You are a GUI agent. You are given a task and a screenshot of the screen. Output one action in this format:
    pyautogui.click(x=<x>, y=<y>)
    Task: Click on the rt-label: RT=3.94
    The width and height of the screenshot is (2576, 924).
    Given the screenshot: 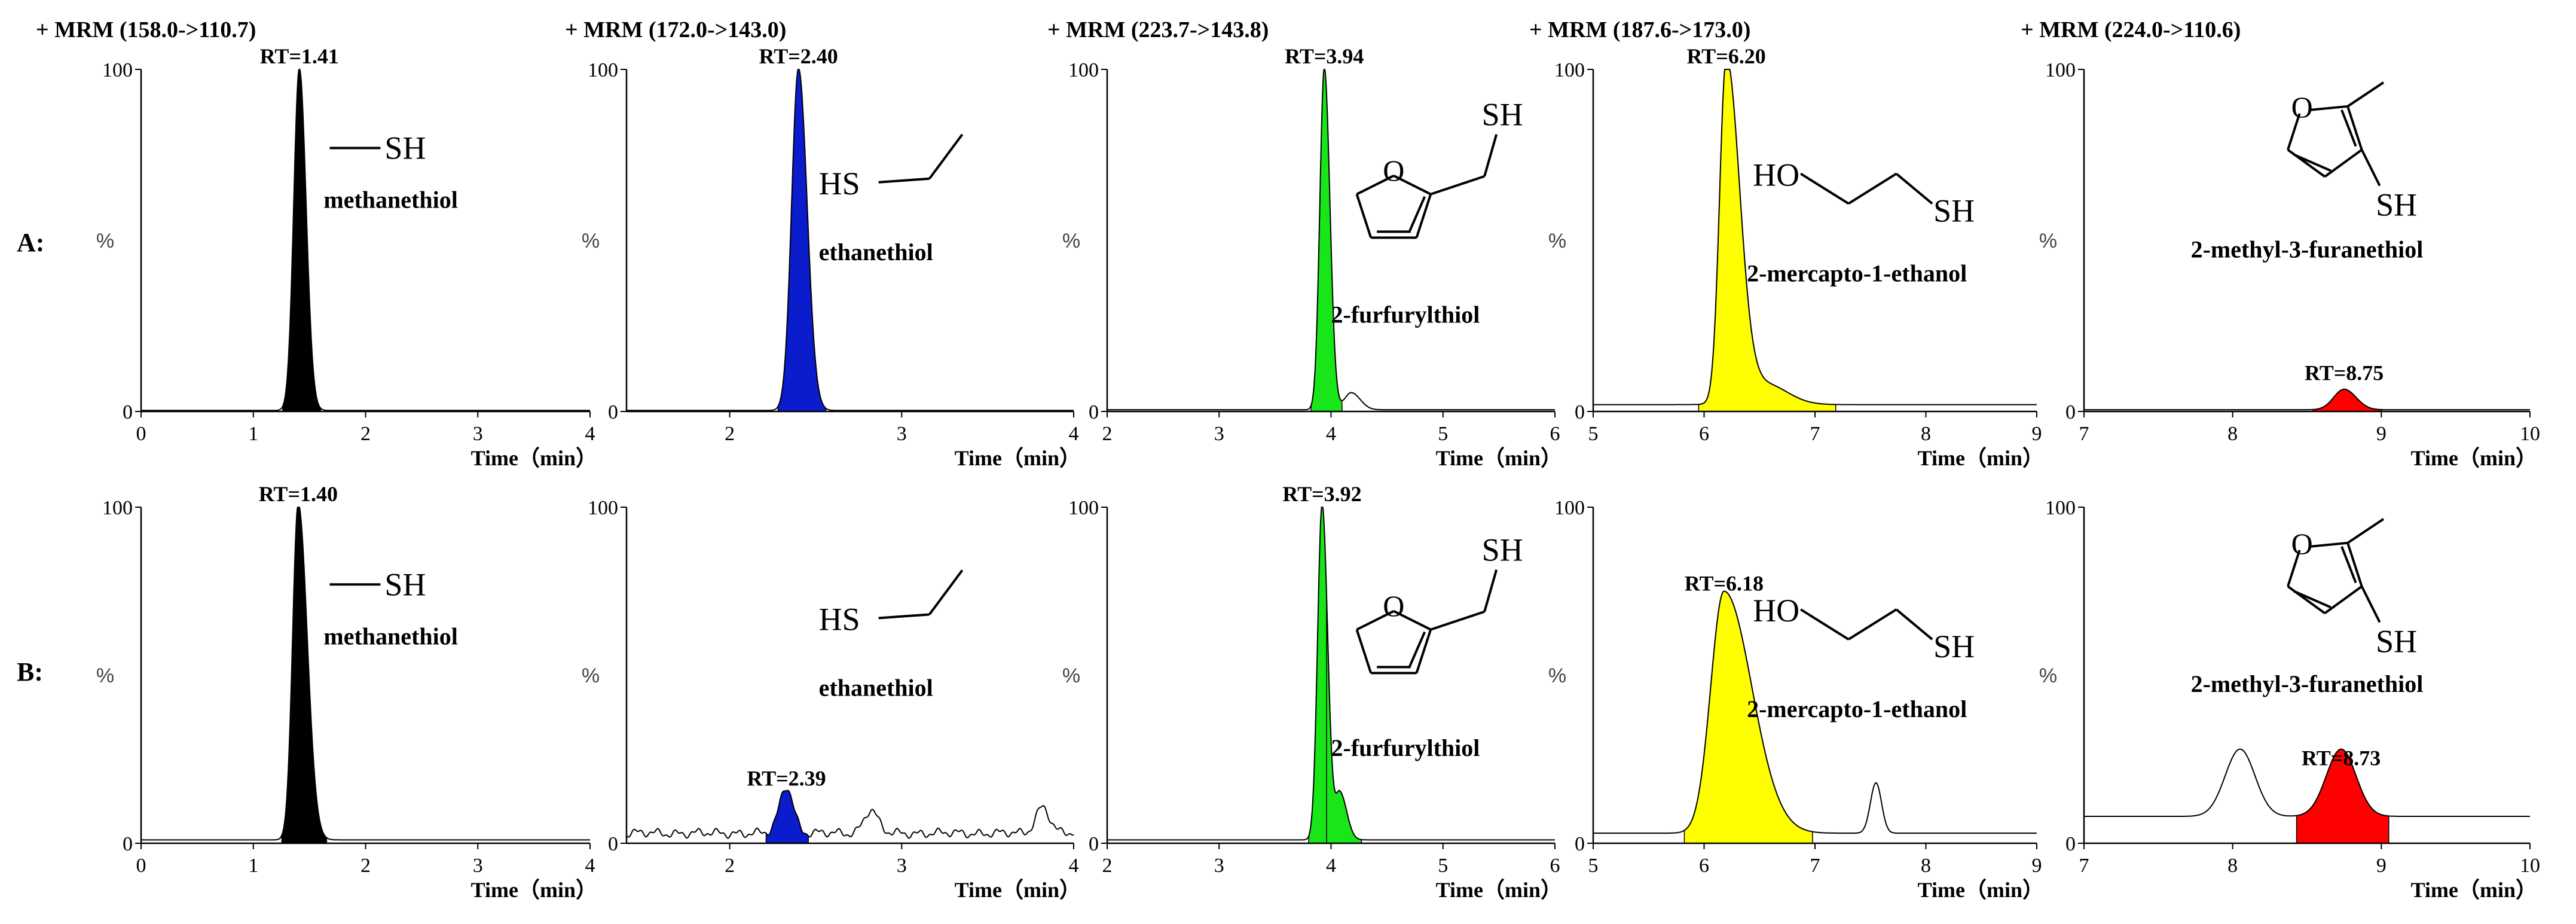 What is the action you would take?
    pyautogui.click(x=1324, y=56)
    